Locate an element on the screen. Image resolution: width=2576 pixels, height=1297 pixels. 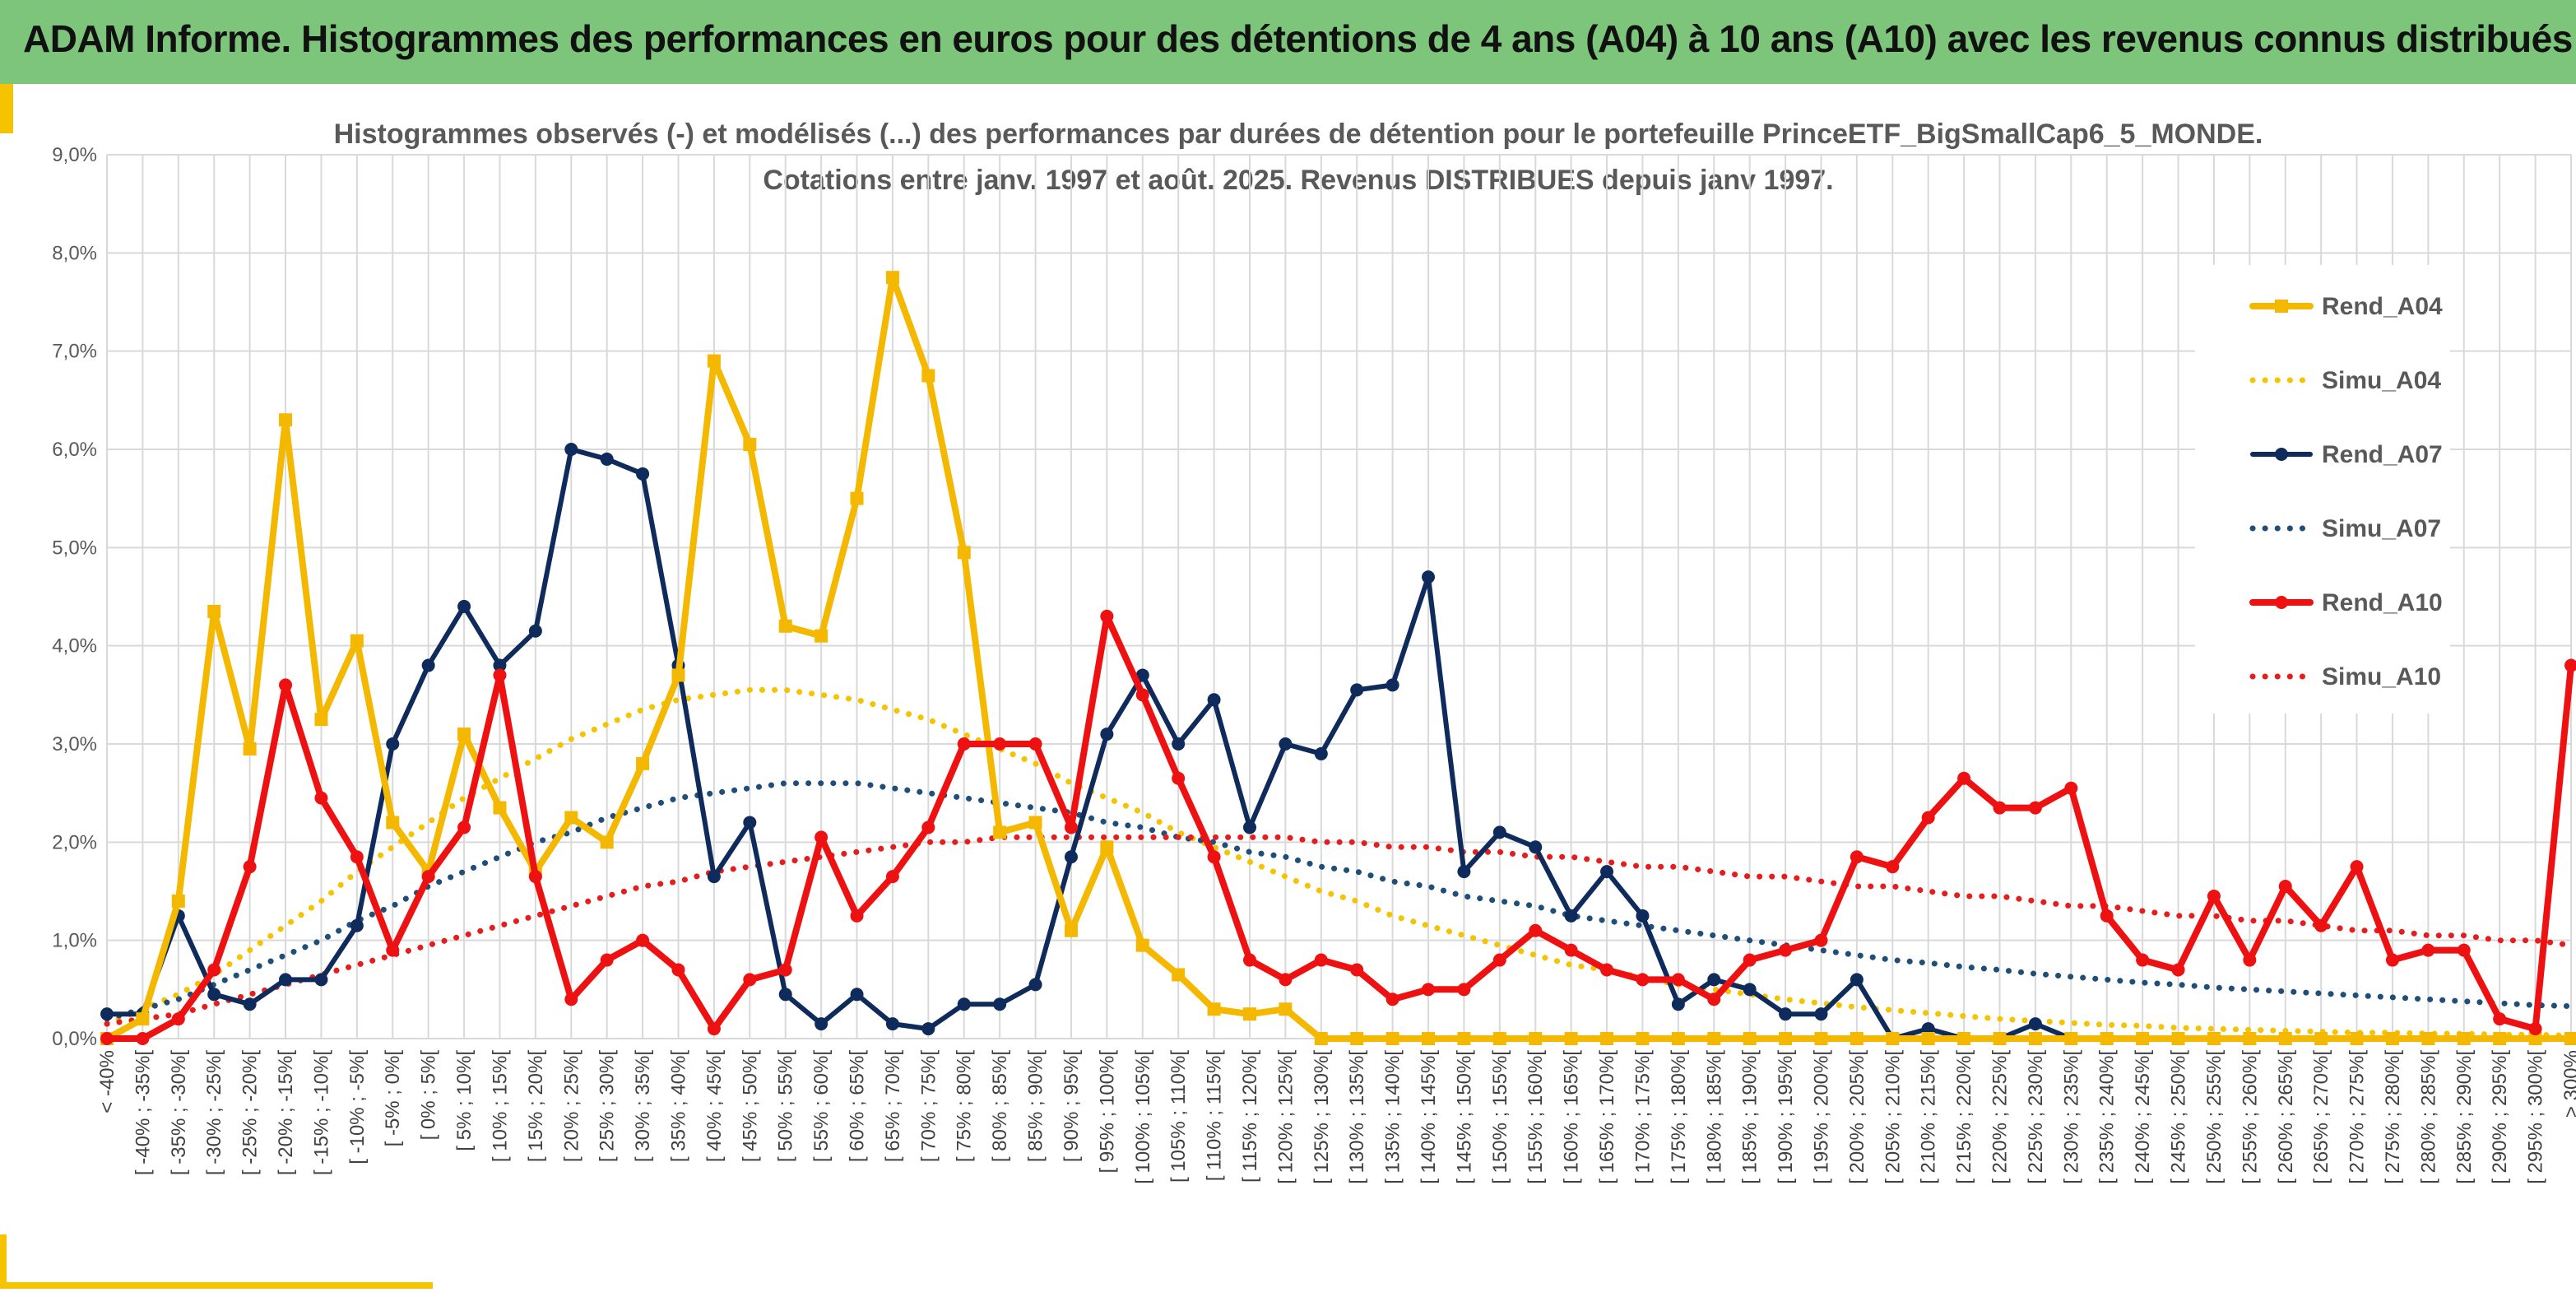
x-tick-label: [ 295% ; 300%[ is located at coordinates (2536, 1117).